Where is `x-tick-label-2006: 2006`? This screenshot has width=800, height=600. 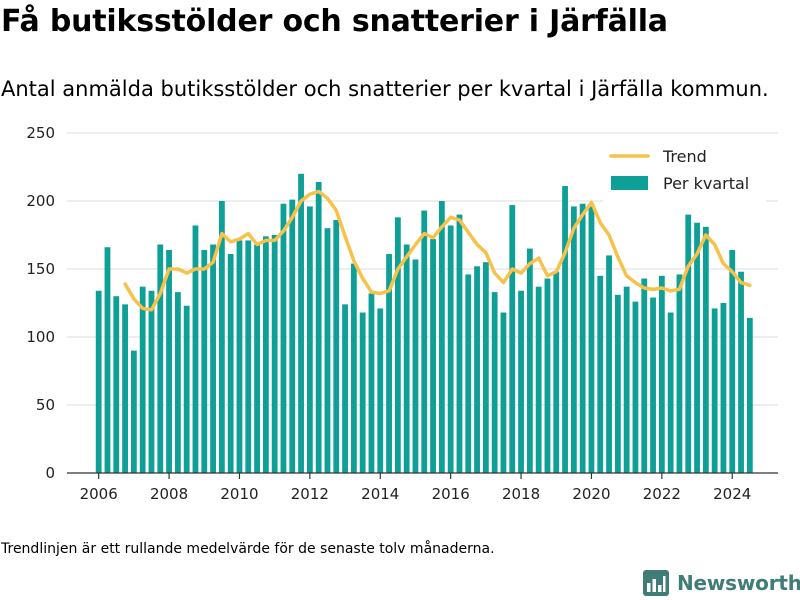 x-tick-label-2006: 2006 is located at coordinates (99, 494).